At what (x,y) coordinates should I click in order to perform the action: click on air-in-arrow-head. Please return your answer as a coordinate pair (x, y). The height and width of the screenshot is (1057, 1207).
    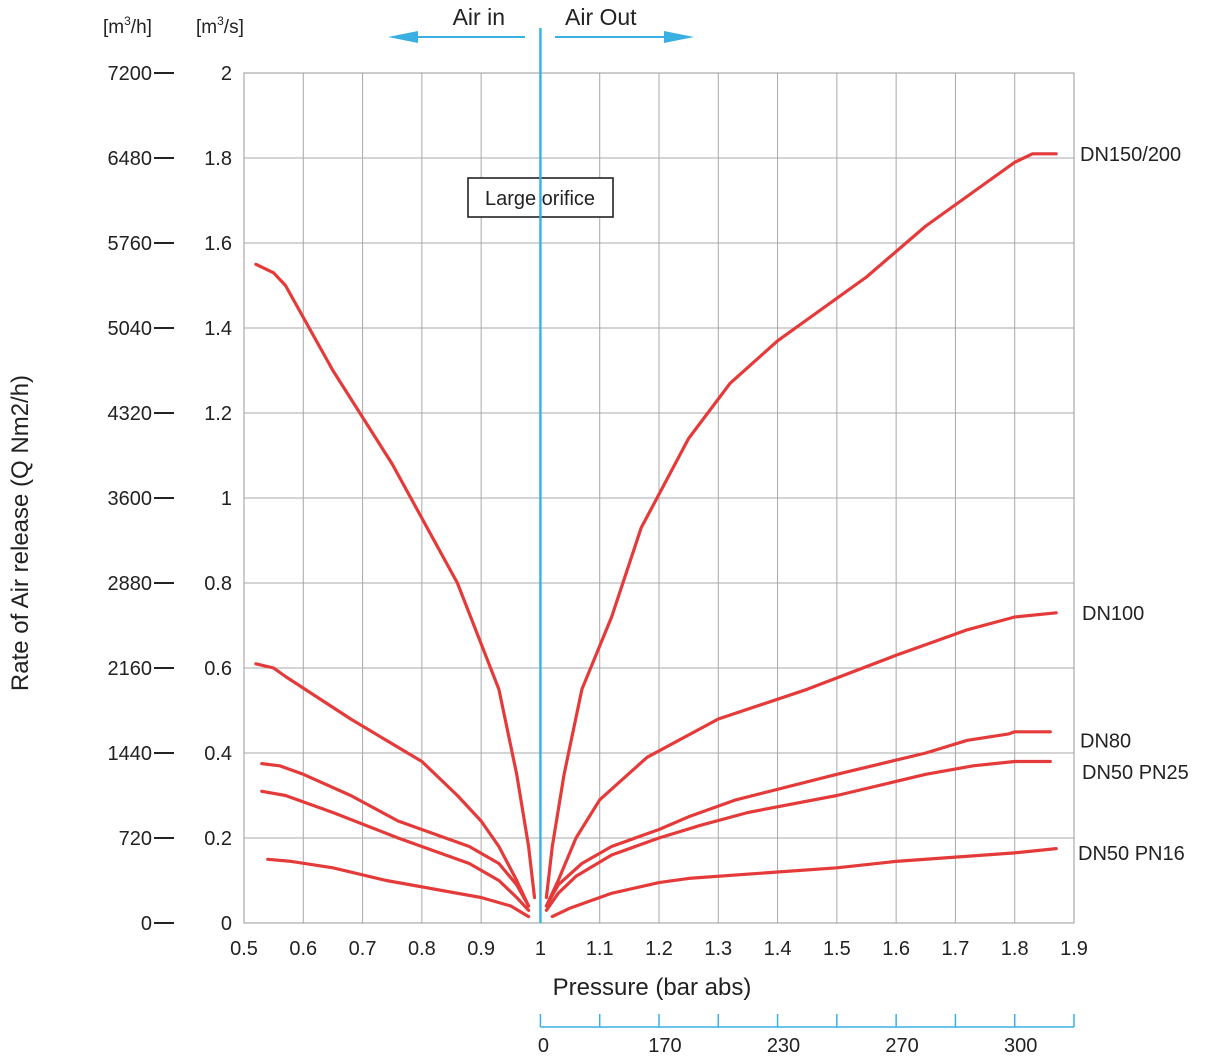
    Looking at the image, I should click on (403, 37).